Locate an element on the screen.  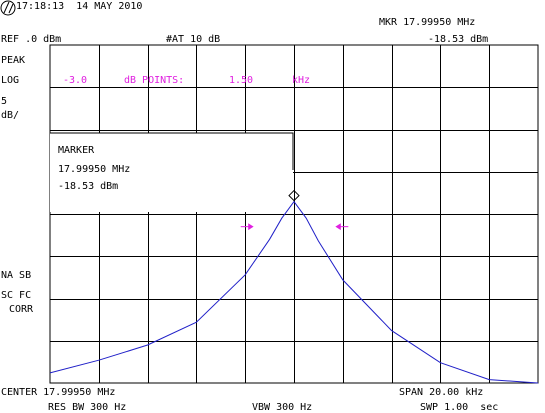
scale-type: LOG is located at coordinates (10, 80).